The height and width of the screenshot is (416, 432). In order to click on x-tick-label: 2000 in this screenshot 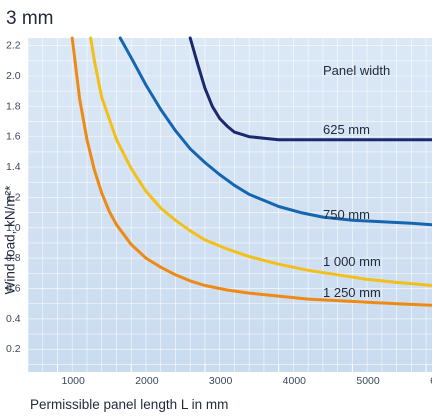, I will do `click(147, 381)`.